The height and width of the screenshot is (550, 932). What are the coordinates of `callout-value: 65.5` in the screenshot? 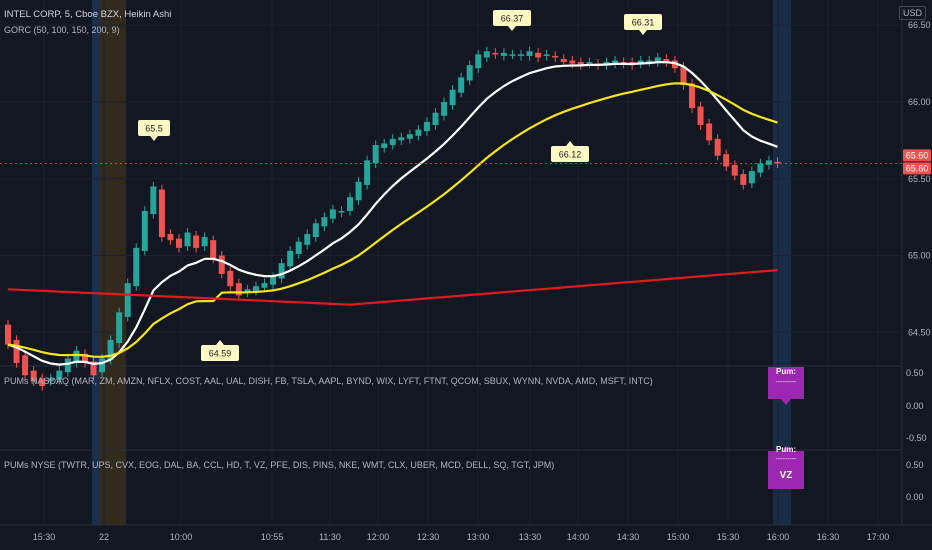 It's located at (154, 129).